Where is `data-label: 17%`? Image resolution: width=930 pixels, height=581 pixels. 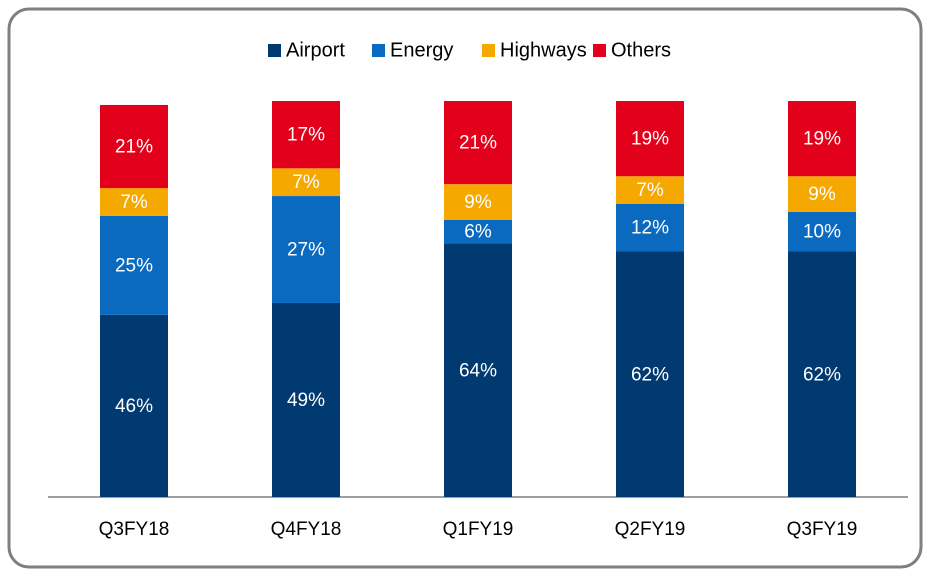
data-label: 17% is located at coordinates (306, 135).